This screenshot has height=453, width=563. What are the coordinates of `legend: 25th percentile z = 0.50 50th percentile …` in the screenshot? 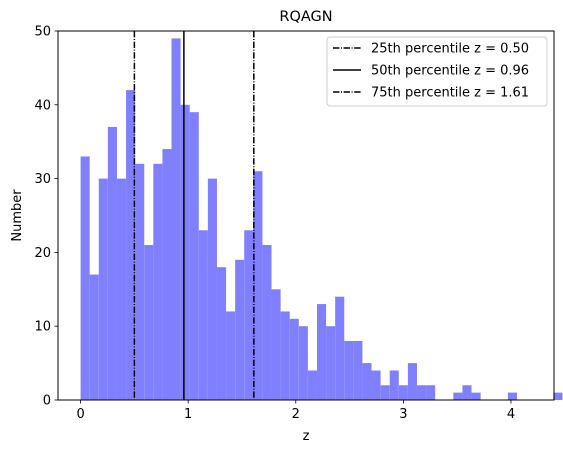 It's located at (437, 71).